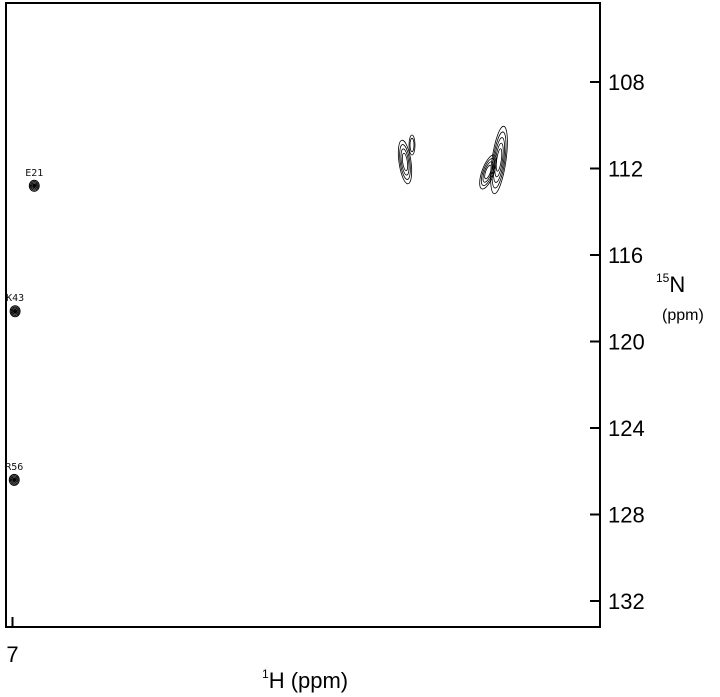 The width and height of the screenshot is (720, 697). I want to click on x-axis-ticks: 10987, so click(12, 642).